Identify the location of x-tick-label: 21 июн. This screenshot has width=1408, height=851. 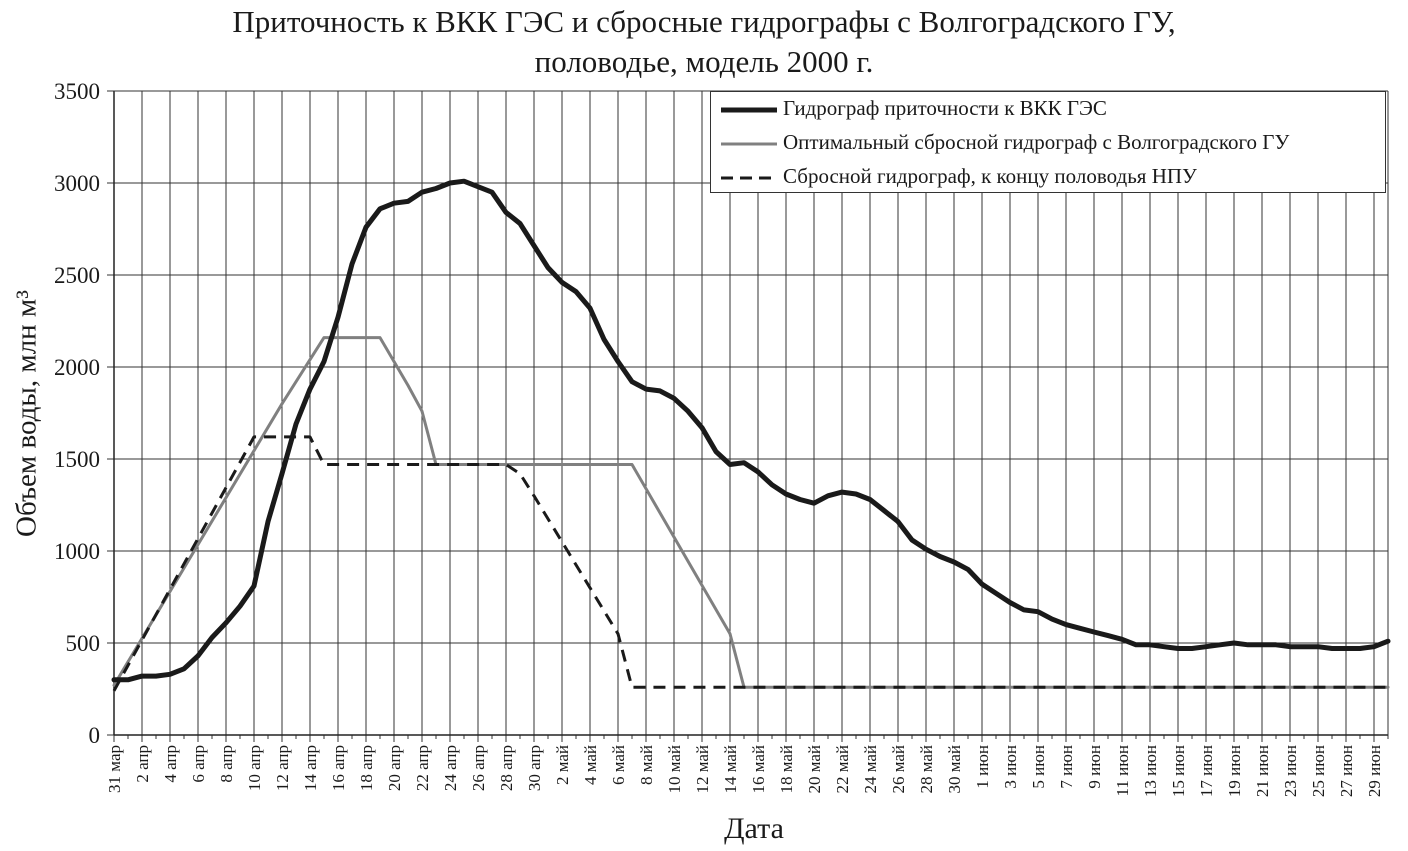
(1262, 771).